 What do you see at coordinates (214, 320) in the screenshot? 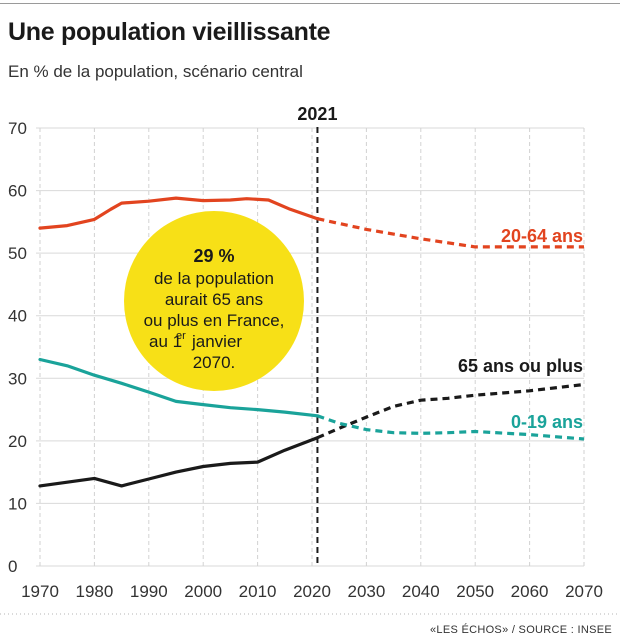
I see `annotation-line: ou plus en France,` at bounding box center [214, 320].